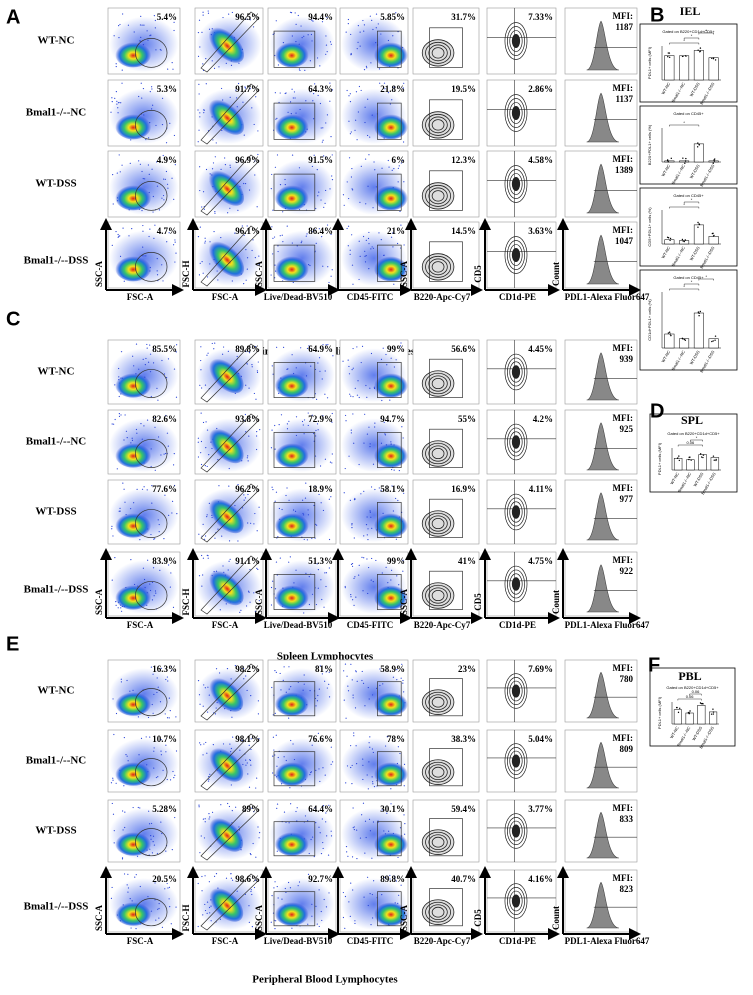 The image size is (753, 995). Describe the element at coordinates (320, 809) in the screenshot. I see `gate-percent: 64.4%` at that location.